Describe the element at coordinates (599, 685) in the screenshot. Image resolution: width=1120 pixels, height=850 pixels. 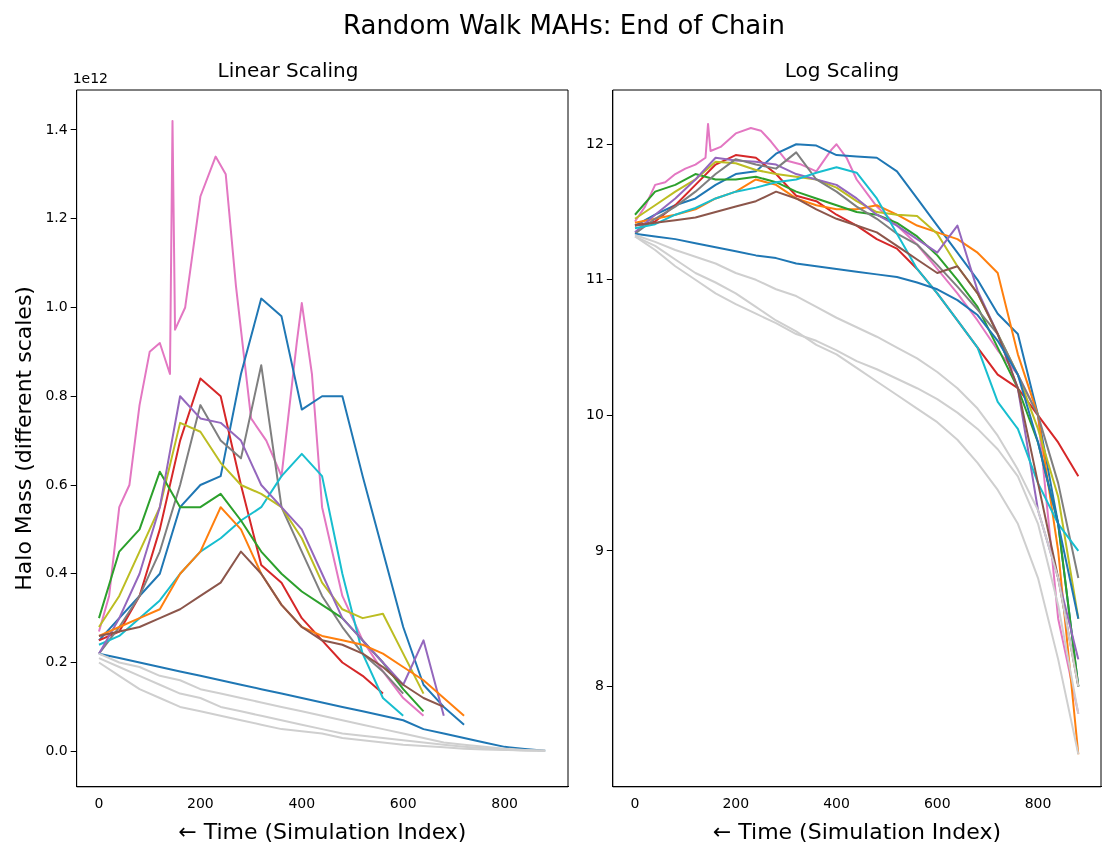
I see `y-tick-label: 8` at that location.